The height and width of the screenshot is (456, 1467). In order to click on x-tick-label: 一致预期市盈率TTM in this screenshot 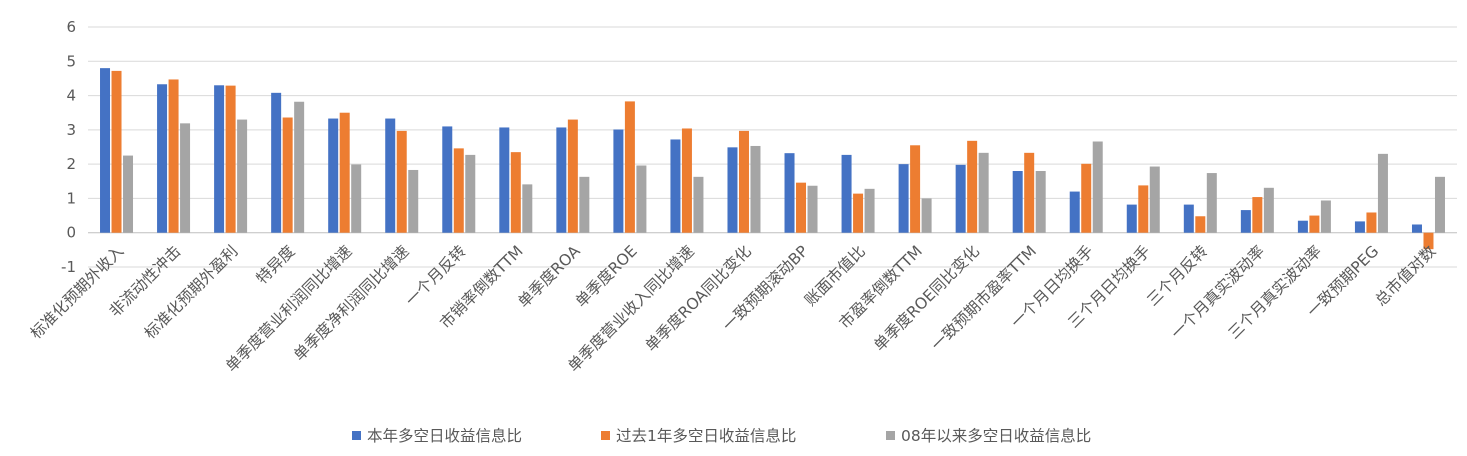, I will do `click(984, 298)`.